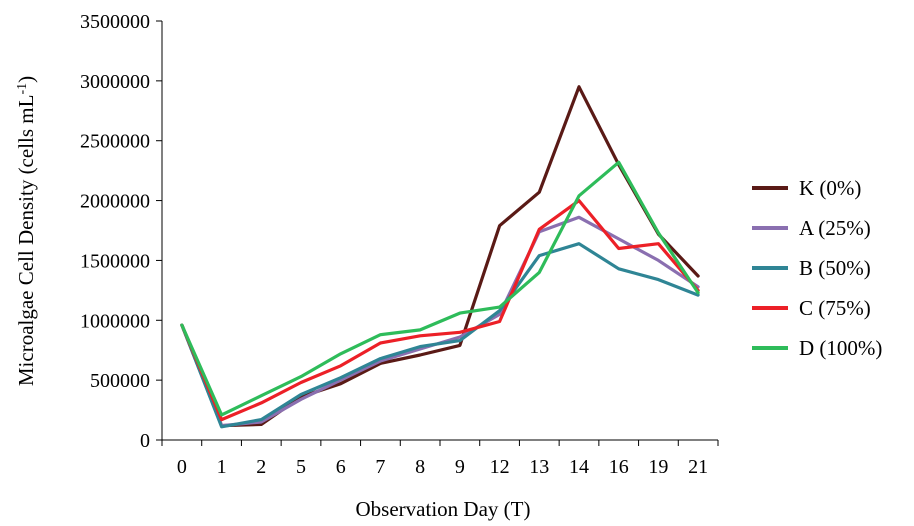 This screenshot has height=526, width=914. I want to click on legend-label: K (0%), so click(830, 188).